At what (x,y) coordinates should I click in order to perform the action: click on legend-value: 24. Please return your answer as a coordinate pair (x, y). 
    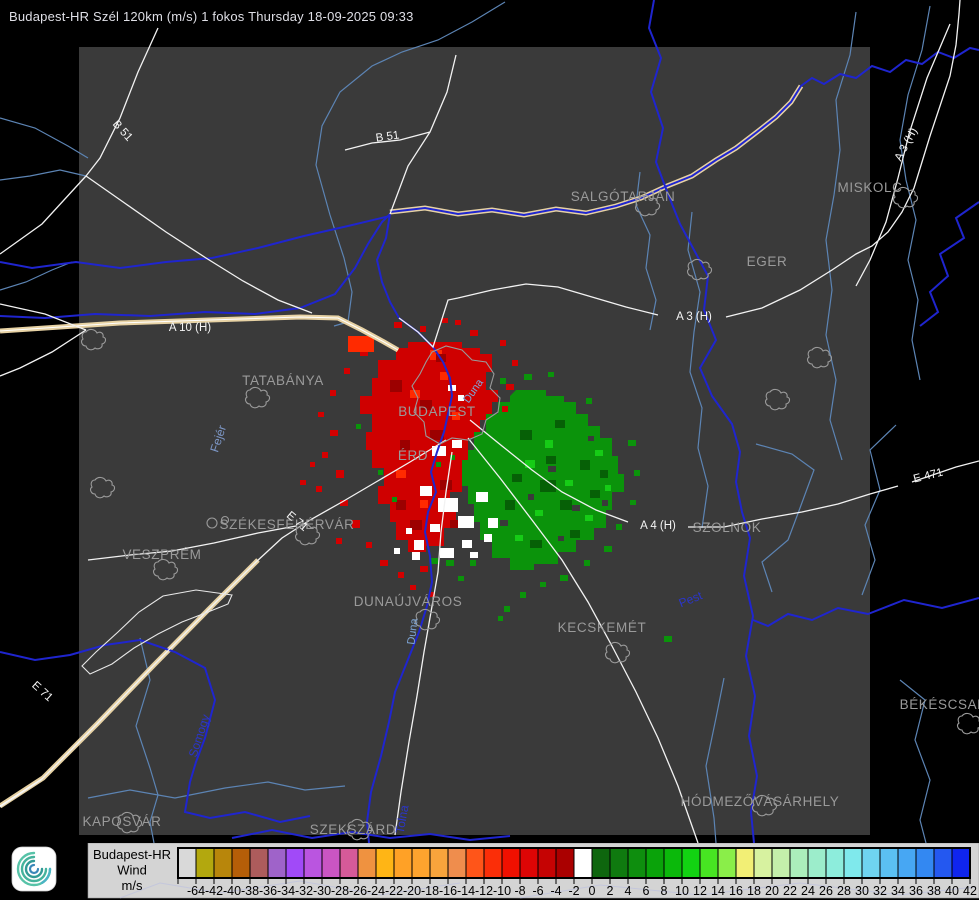
    Looking at the image, I should click on (808, 891).